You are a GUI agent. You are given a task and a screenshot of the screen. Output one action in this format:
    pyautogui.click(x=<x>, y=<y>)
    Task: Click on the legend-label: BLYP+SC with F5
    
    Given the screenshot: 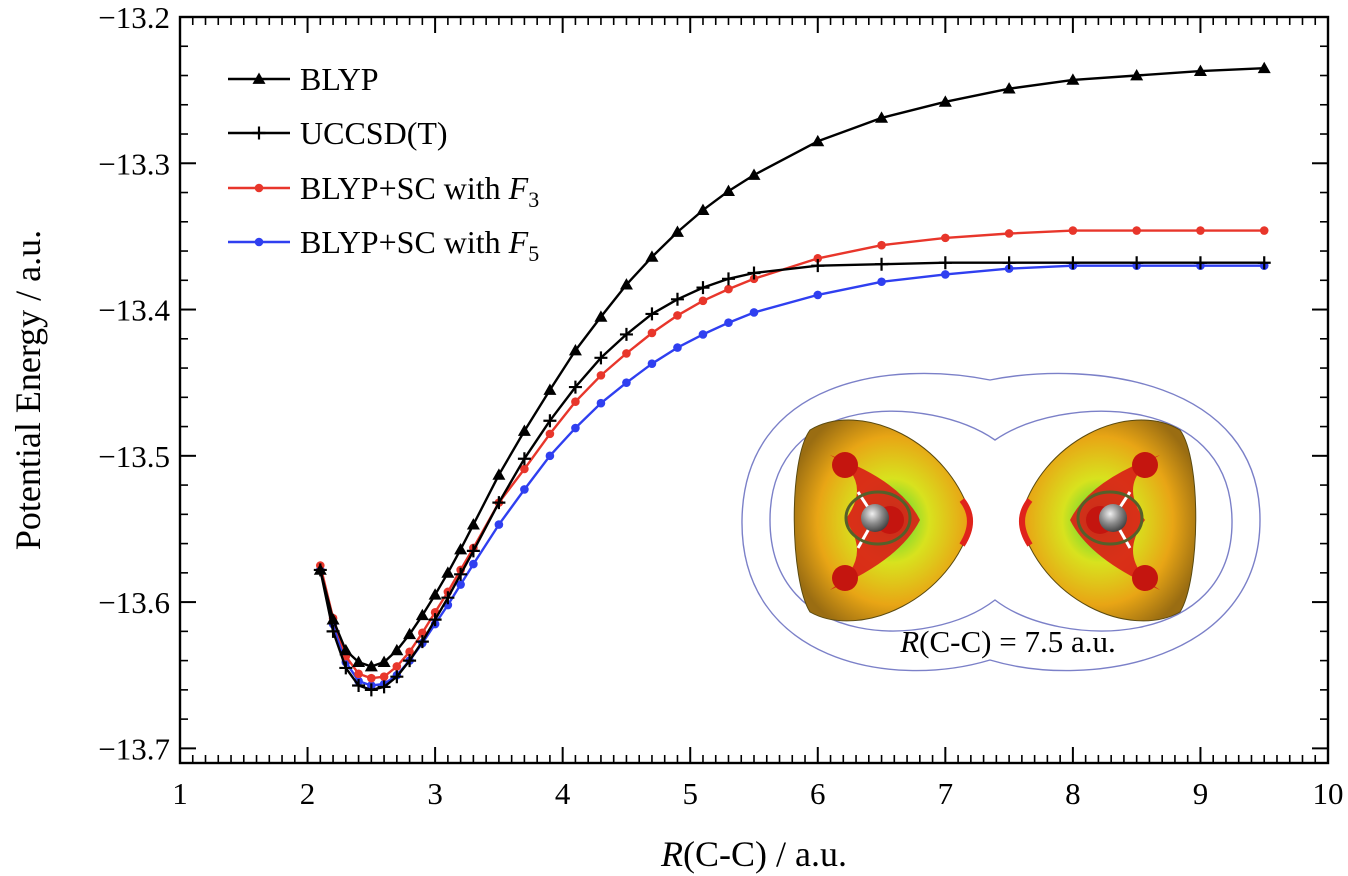 What is the action you would take?
    pyautogui.click(x=419, y=245)
    